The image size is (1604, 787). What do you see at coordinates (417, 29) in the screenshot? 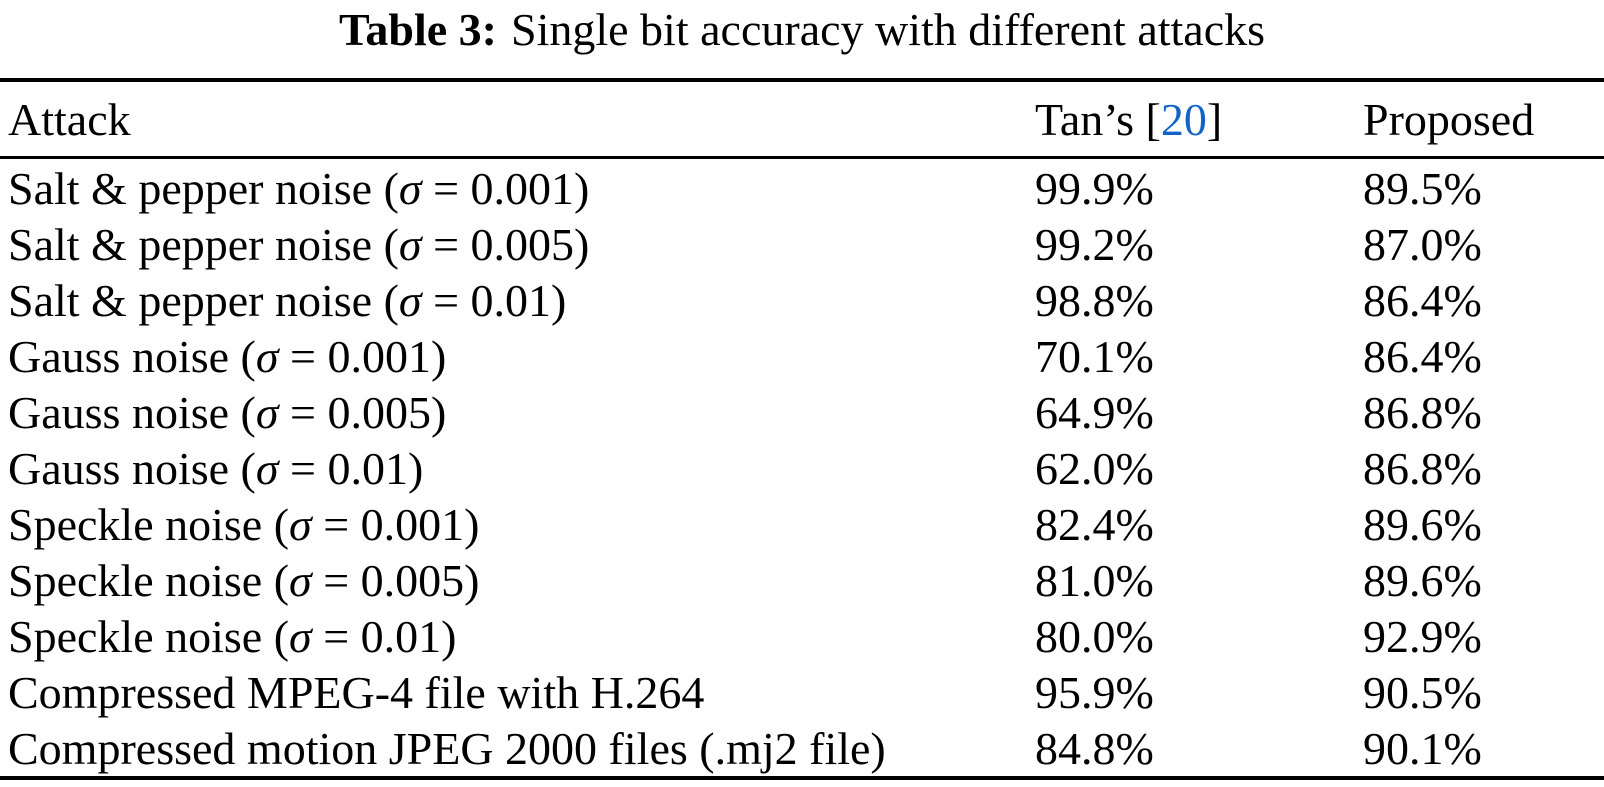
I see `table-caption-label: Table 3:` at bounding box center [417, 29].